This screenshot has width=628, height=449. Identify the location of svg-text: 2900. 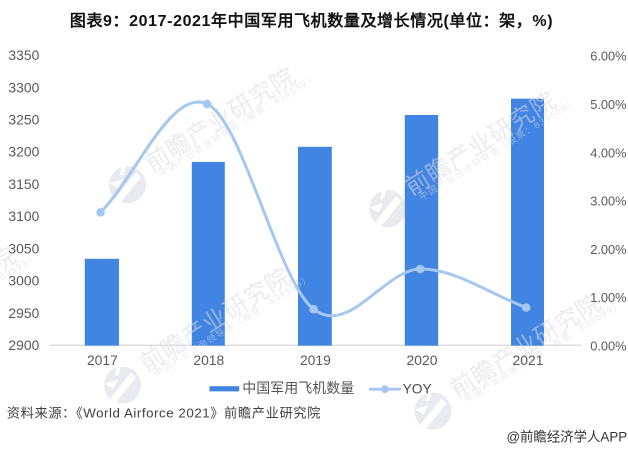
(23, 345).